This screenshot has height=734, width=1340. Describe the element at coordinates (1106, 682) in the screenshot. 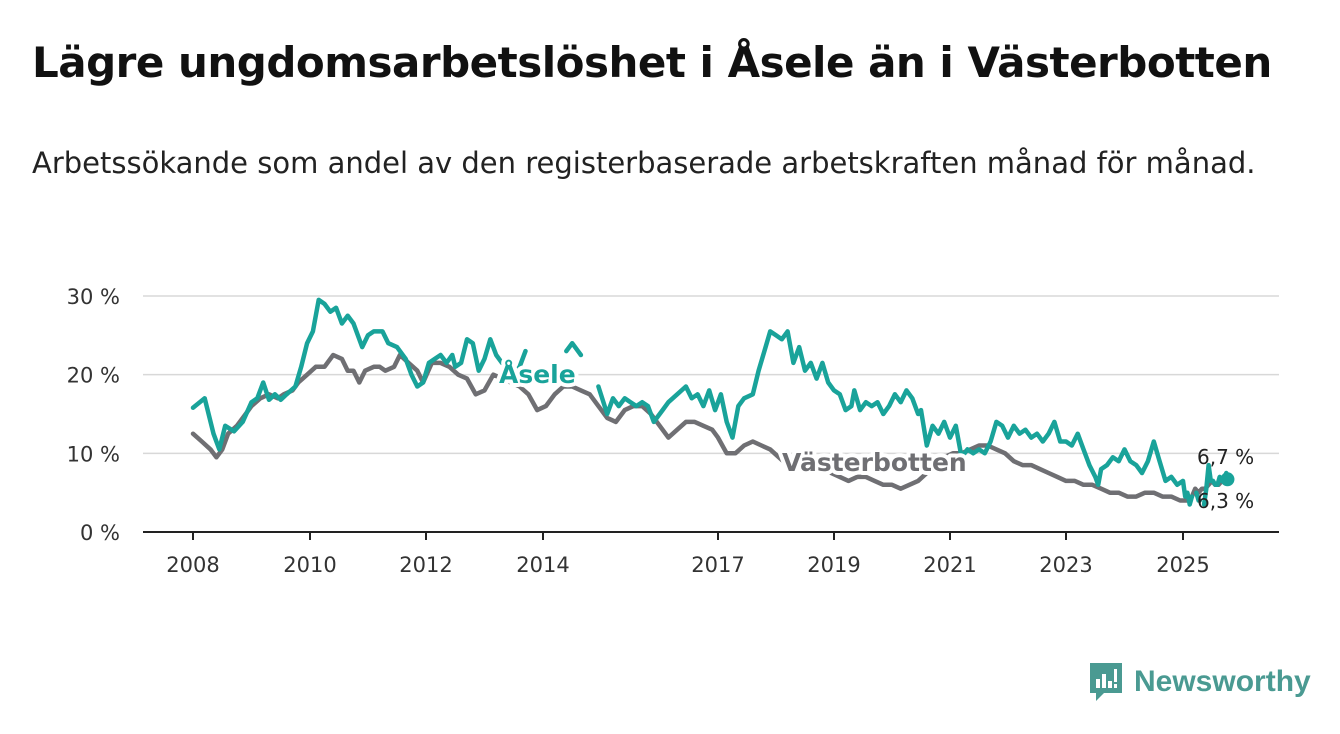

I see `newsworthy-logo-icon` at that location.